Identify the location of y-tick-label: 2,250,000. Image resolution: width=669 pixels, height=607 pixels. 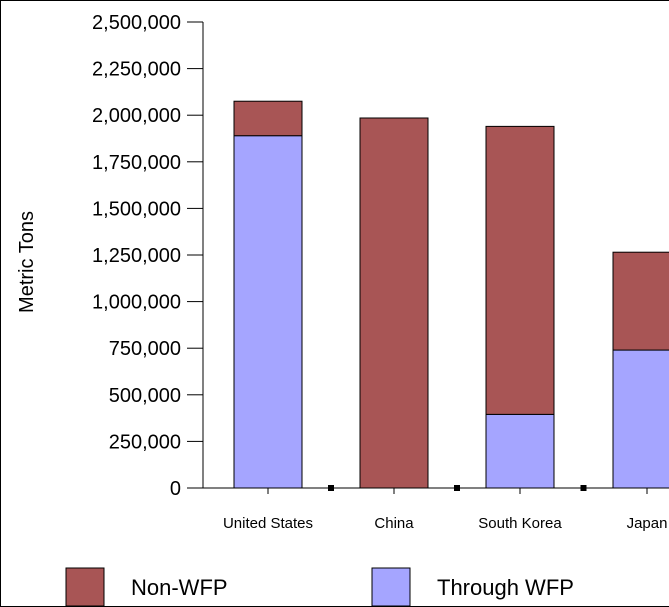
(136, 70).